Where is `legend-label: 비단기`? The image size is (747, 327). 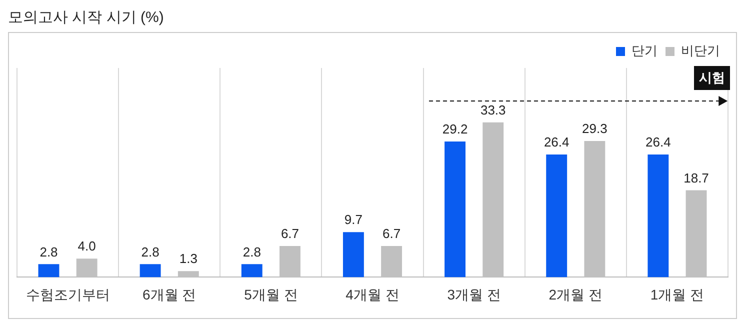
legend-label: 비단기 is located at coordinates (700, 50).